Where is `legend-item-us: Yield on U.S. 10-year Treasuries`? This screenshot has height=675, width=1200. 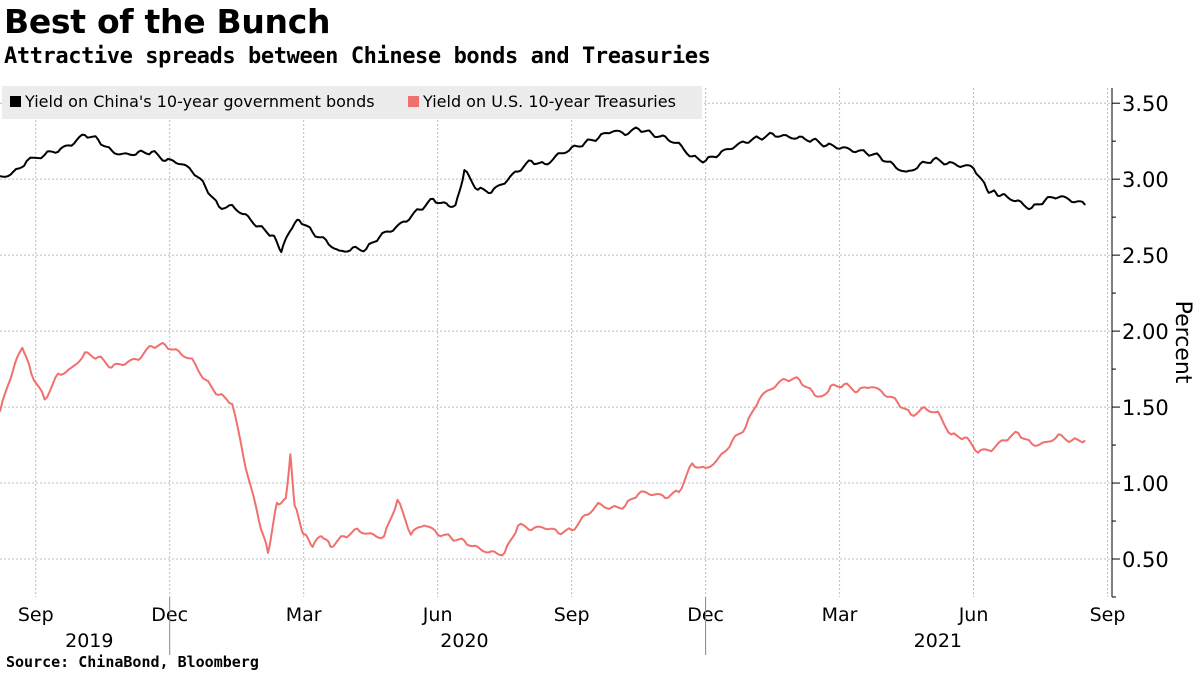 legend-item-us: Yield on U.S. 10-year Treasuries is located at coordinates (542, 101).